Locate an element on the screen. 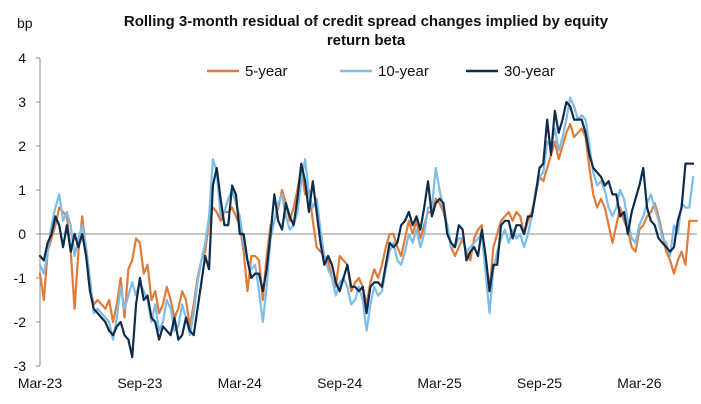  legend-label: 10-year is located at coordinates (403, 71).